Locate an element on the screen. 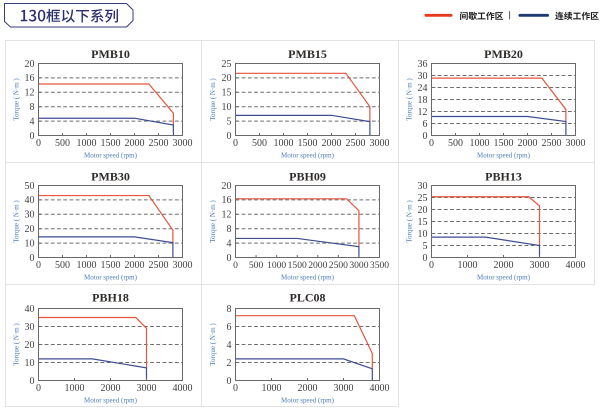 This screenshot has width=600, height=413. svg-text: PMB20 is located at coordinates (503, 54).